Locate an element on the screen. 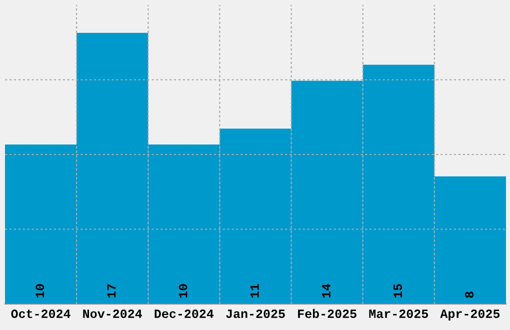 The height and width of the screenshot is (330, 510). x-tick-label: Dec-2024 is located at coordinates (184, 314).